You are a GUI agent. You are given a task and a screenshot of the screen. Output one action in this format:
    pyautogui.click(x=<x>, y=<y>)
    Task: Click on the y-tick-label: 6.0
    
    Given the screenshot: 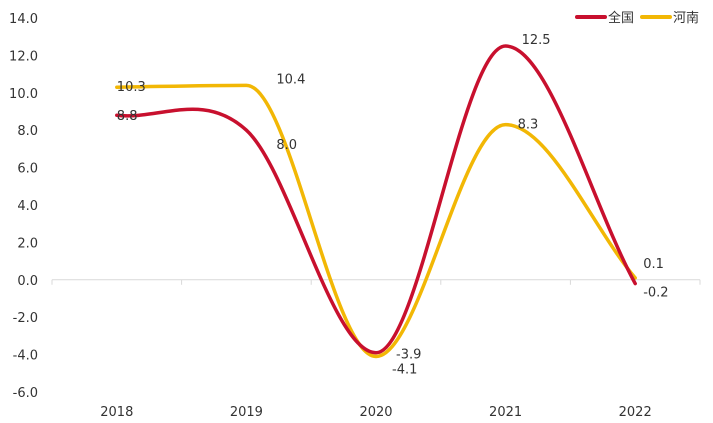 What is the action you would take?
    pyautogui.click(x=27, y=169)
    